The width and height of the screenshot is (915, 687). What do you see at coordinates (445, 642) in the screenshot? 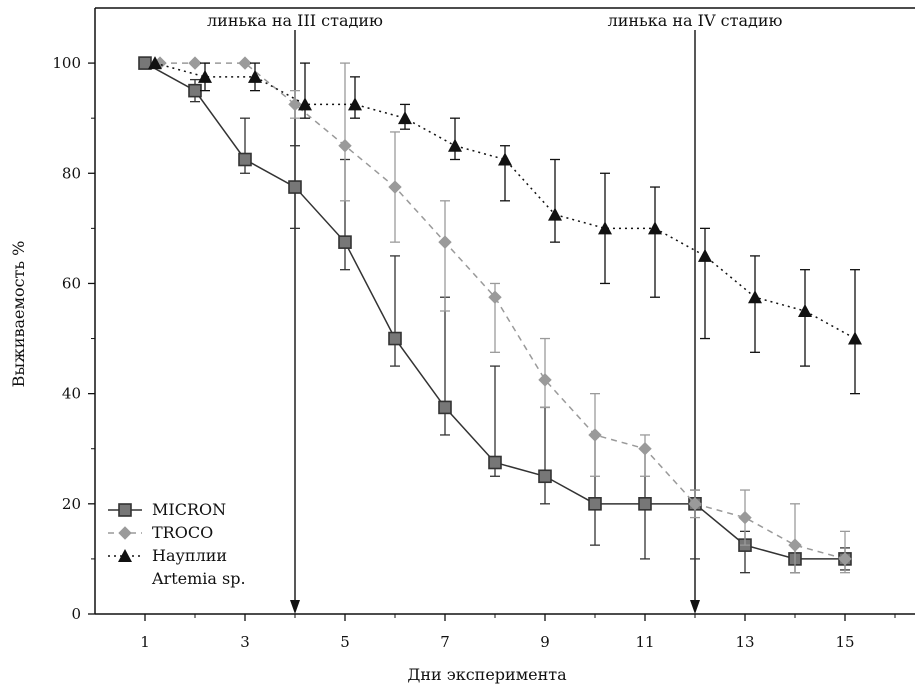
I see `x-tick-label: 7` at bounding box center [445, 642].